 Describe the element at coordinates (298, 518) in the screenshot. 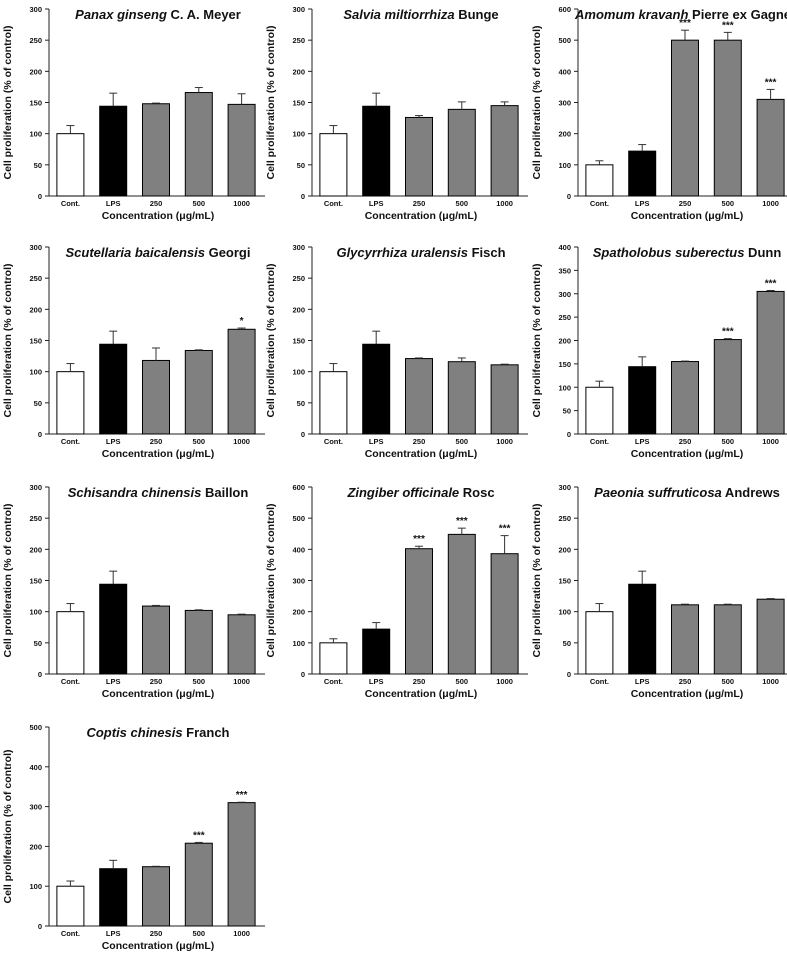

I see `y-tick-label: 500` at that location.